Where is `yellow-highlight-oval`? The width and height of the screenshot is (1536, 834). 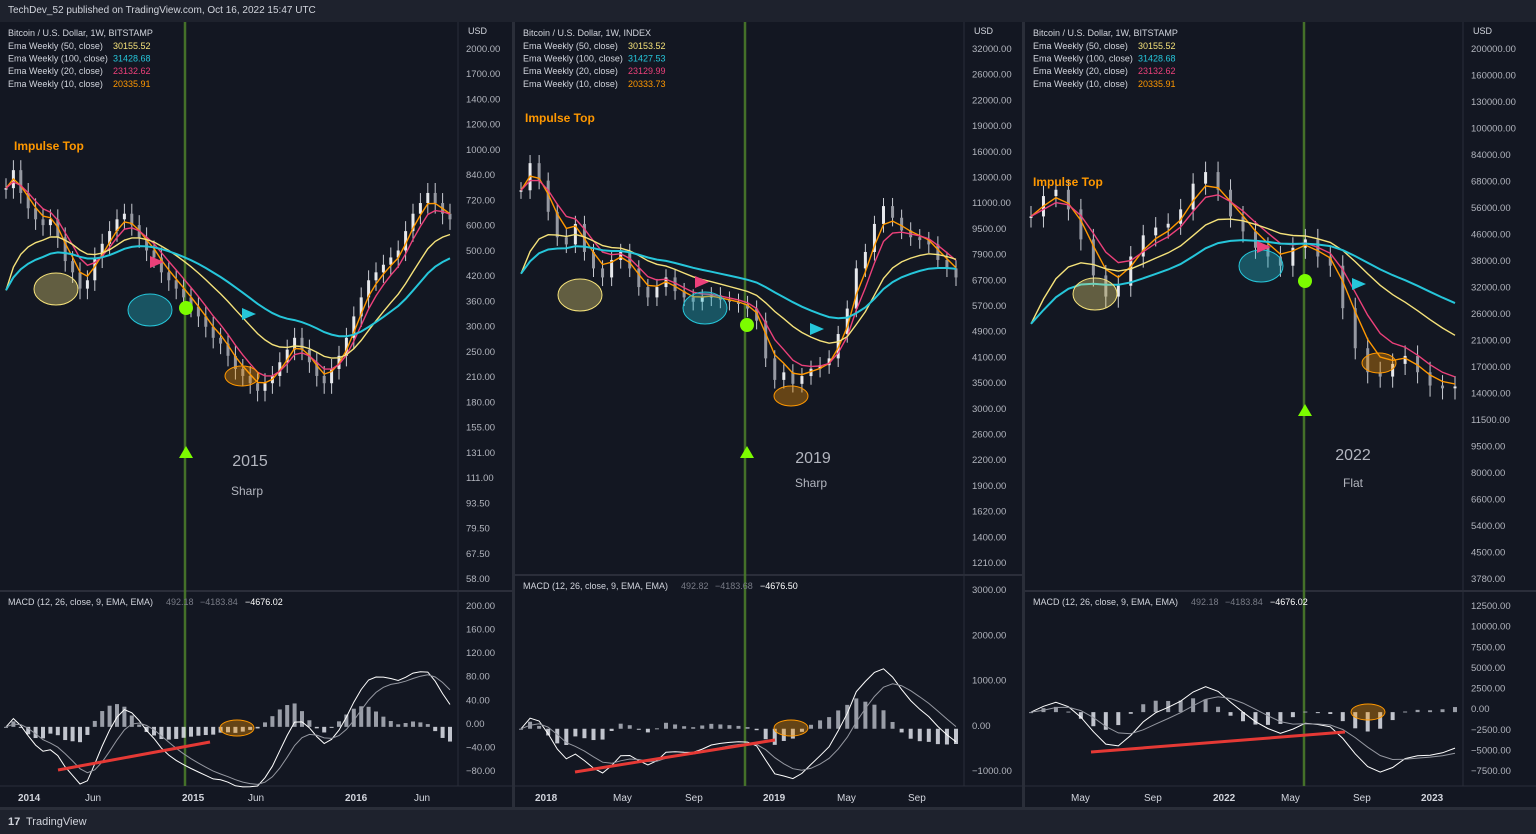 yellow-highlight-oval is located at coordinates (580, 295).